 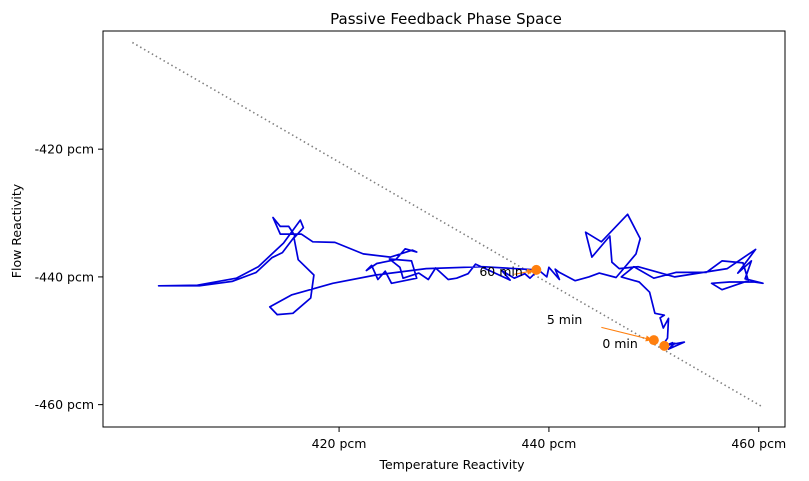 What do you see at coordinates (549, 443) in the screenshot?
I see `x-tick-label: 440 pcm` at bounding box center [549, 443].